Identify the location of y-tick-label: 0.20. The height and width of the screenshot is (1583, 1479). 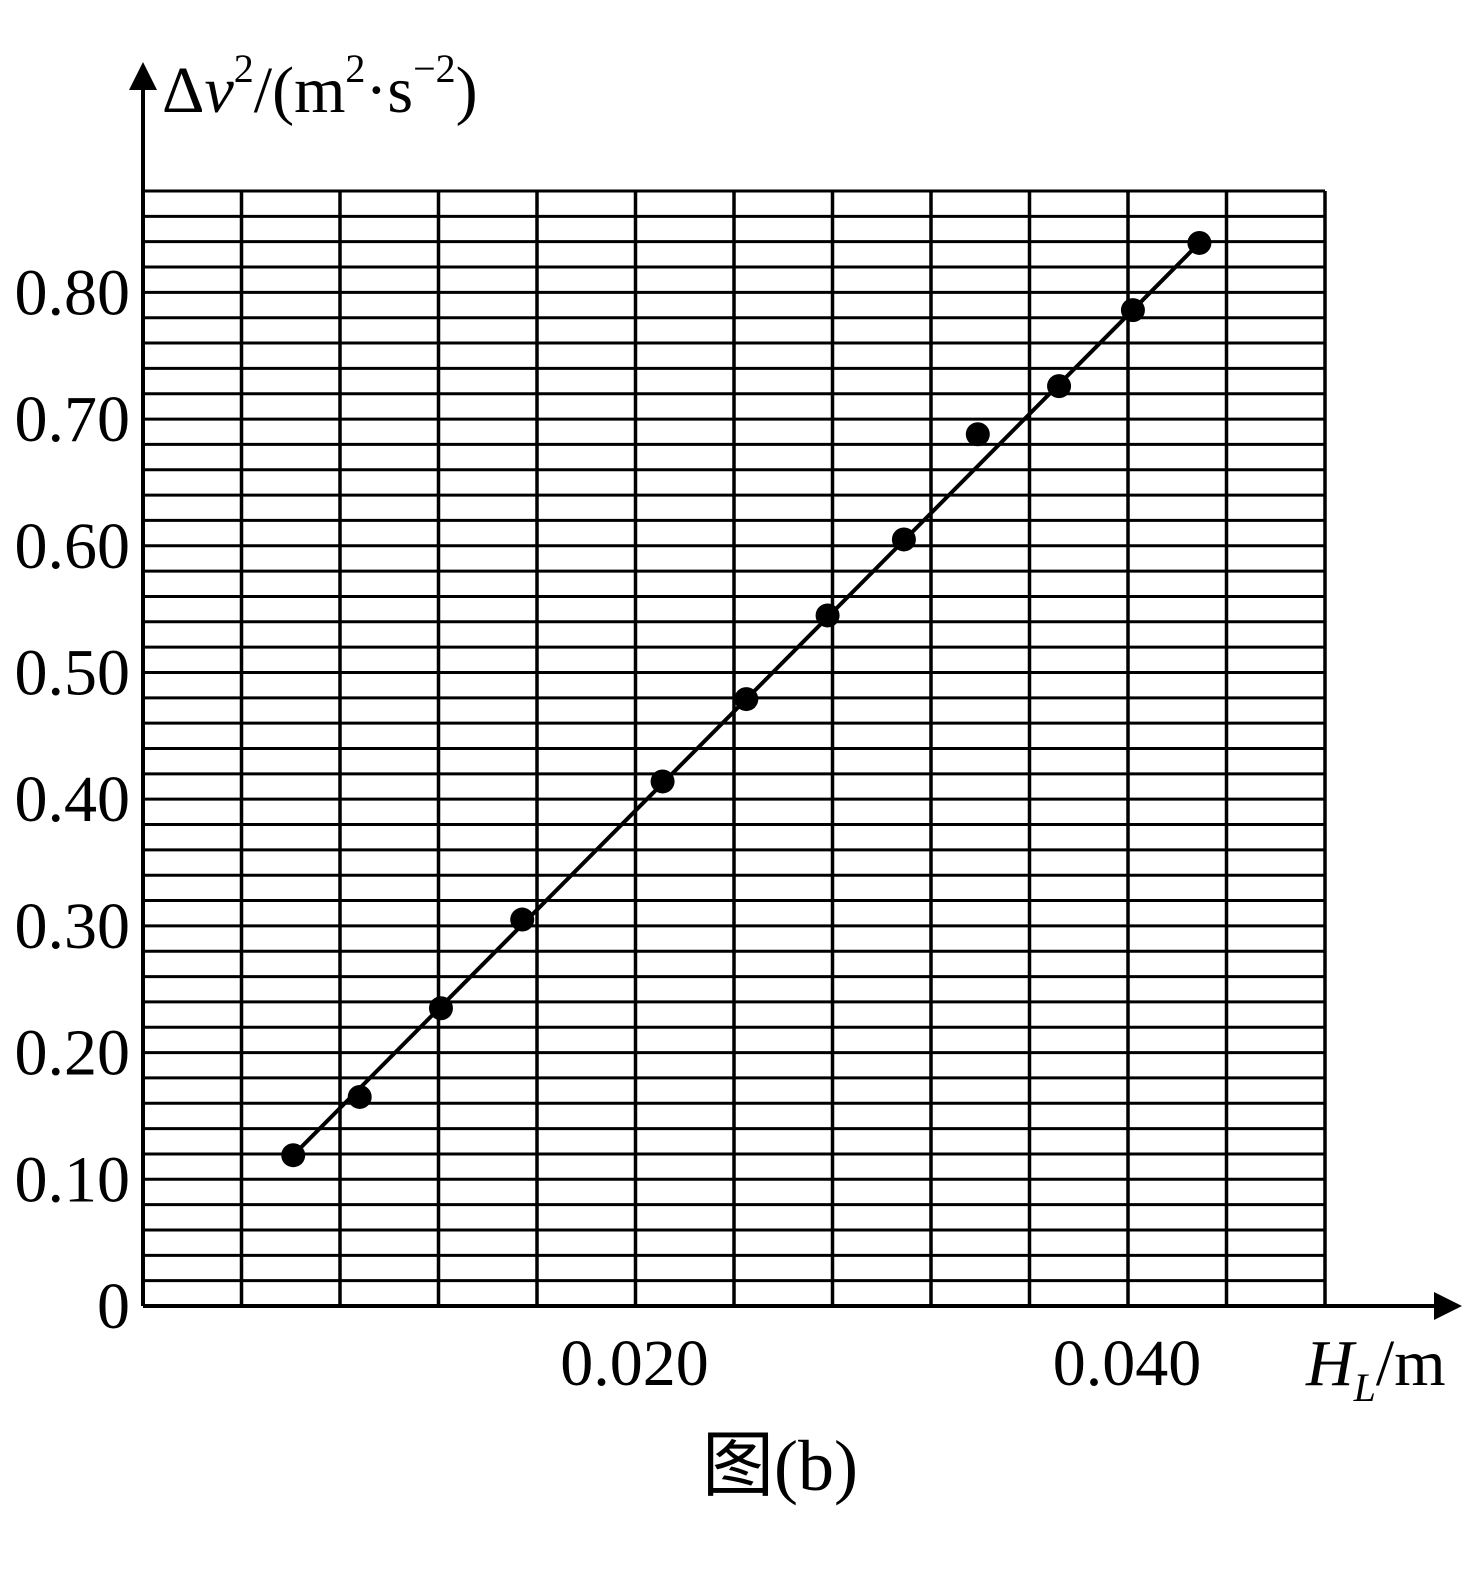
(73, 1053).